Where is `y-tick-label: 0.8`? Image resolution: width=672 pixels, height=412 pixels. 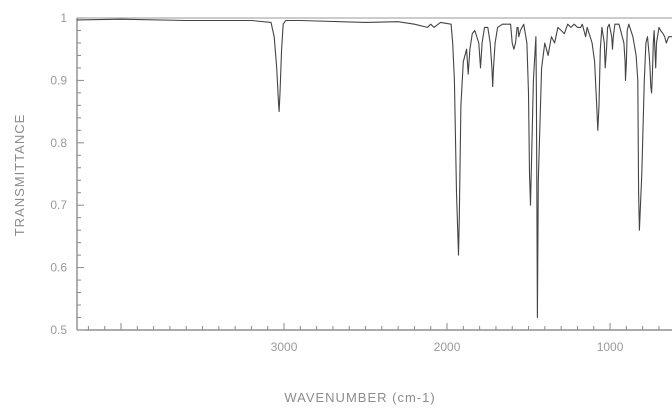
y-tick-label: 0.8 is located at coordinates (58, 143).